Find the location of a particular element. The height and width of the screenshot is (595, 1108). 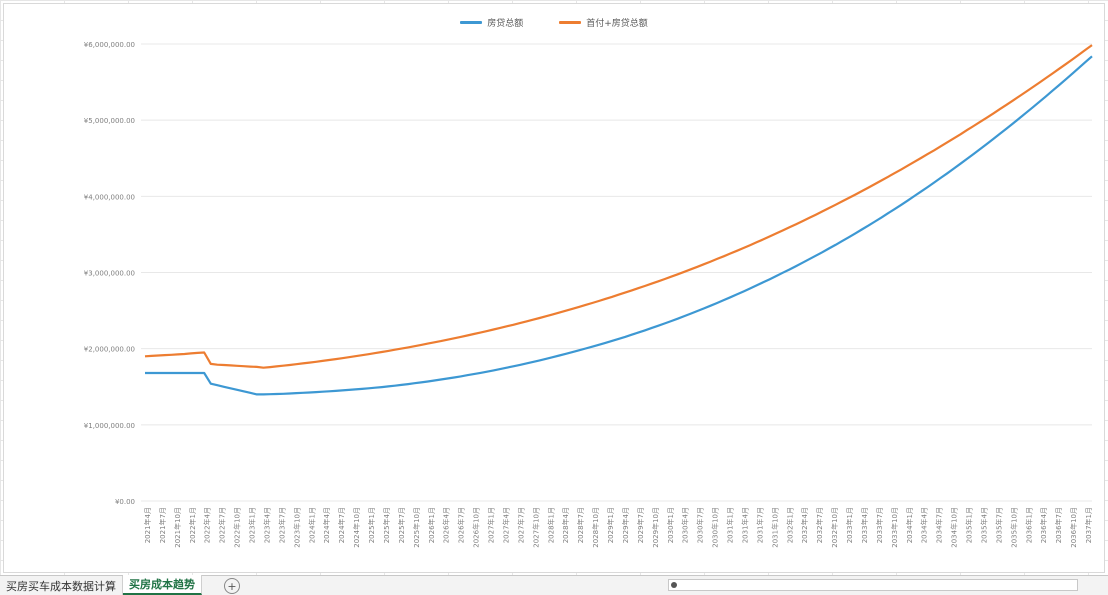

x-tick-label: 2022年10月 is located at coordinates (237, 527).